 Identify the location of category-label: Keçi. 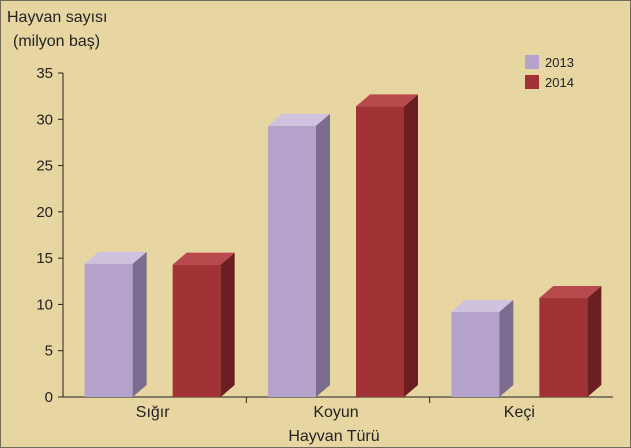
(519, 412).